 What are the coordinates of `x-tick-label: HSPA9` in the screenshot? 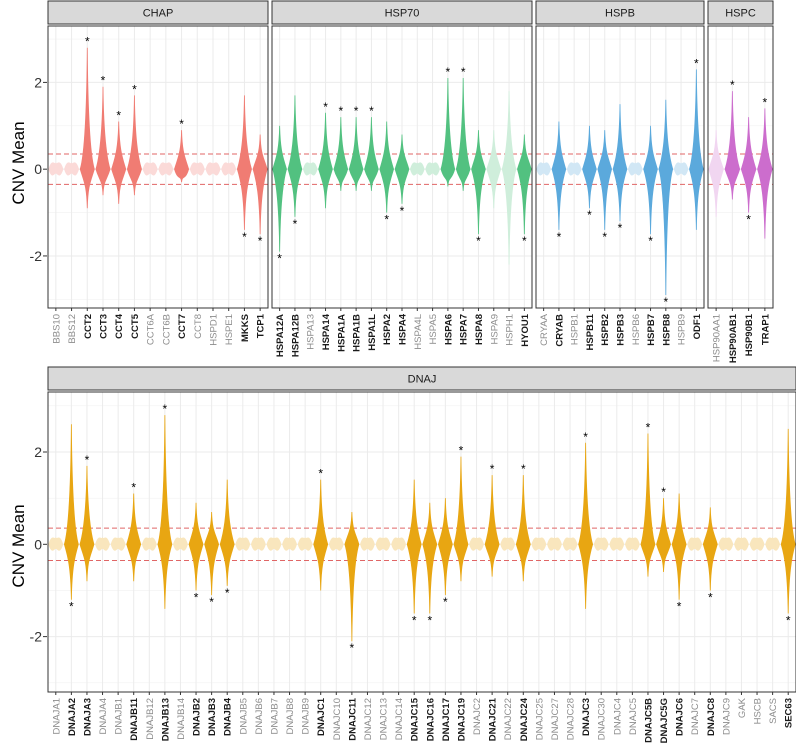 It's located at (494, 329).